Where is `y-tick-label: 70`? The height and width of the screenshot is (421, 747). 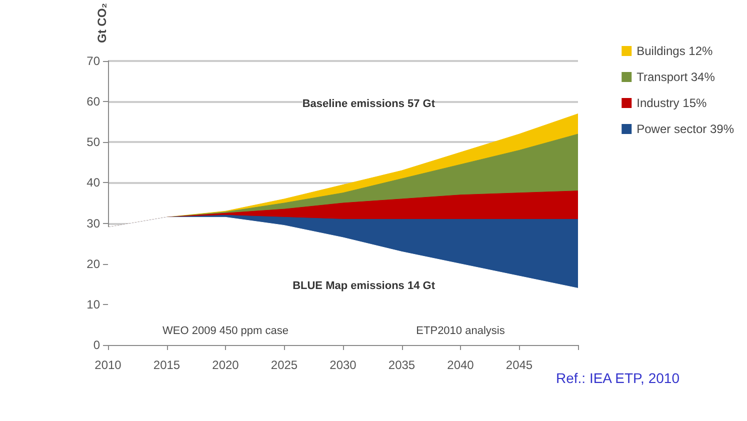
y-tick-label: 70 is located at coordinates (93, 61).